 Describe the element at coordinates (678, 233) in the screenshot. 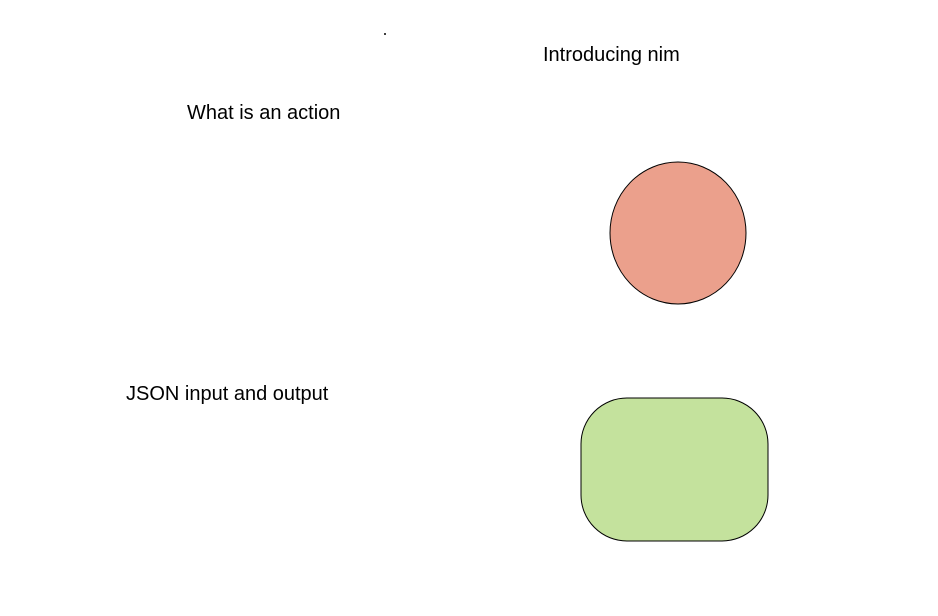

I see `salmon-circle-shape` at that location.